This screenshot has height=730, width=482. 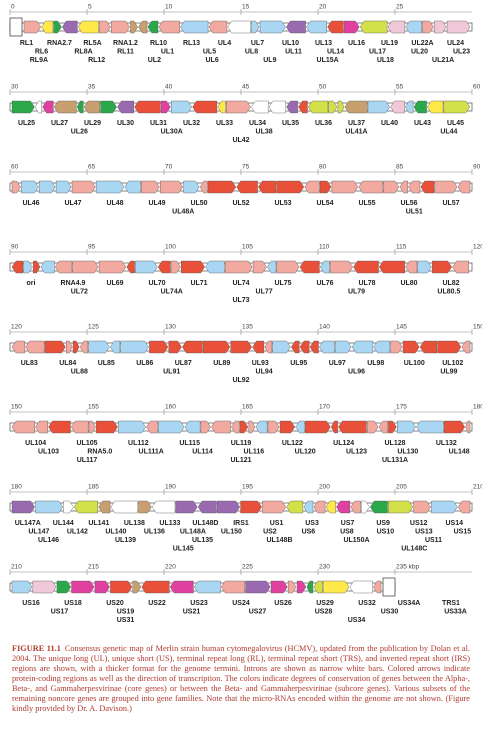 What do you see at coordinates (446, 443) in the screenshot?
I see `gene-label: UL132` at bounding box center [446, 443].